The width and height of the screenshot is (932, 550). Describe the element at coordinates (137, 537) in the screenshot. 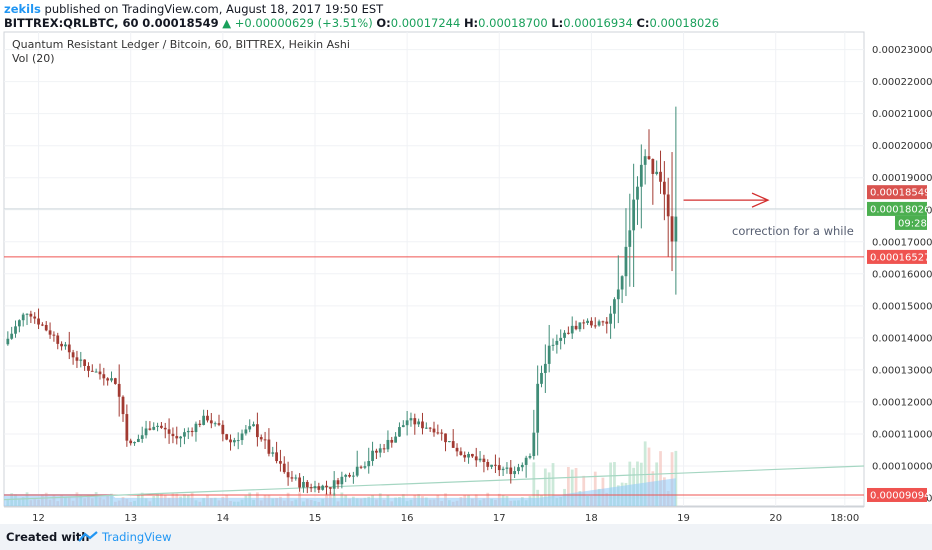

I see `tradingview-link: TradingView` at that location.